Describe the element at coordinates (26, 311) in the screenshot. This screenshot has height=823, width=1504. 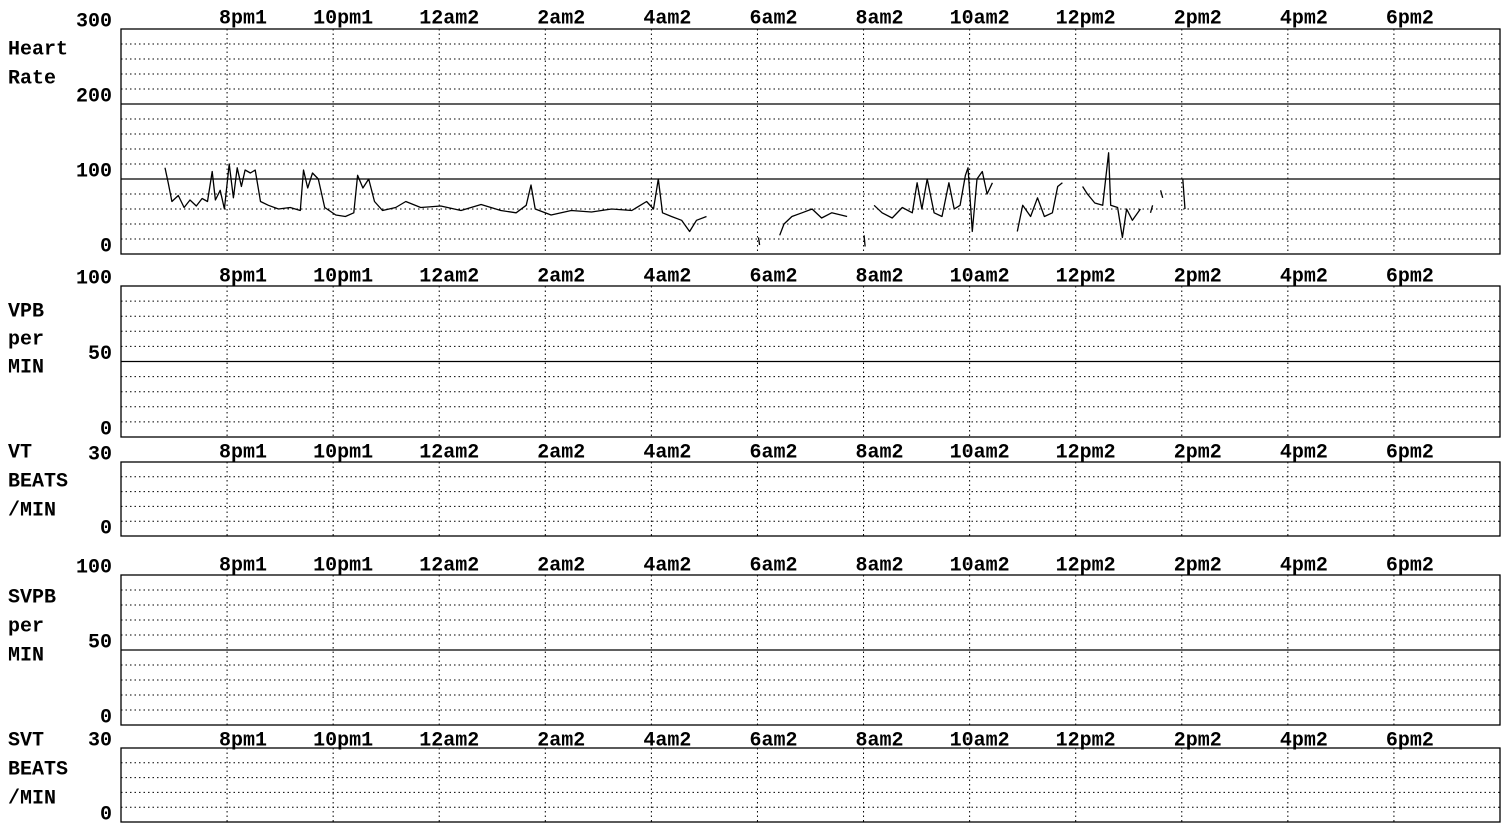
I see `panel-label: VPB` at that location.